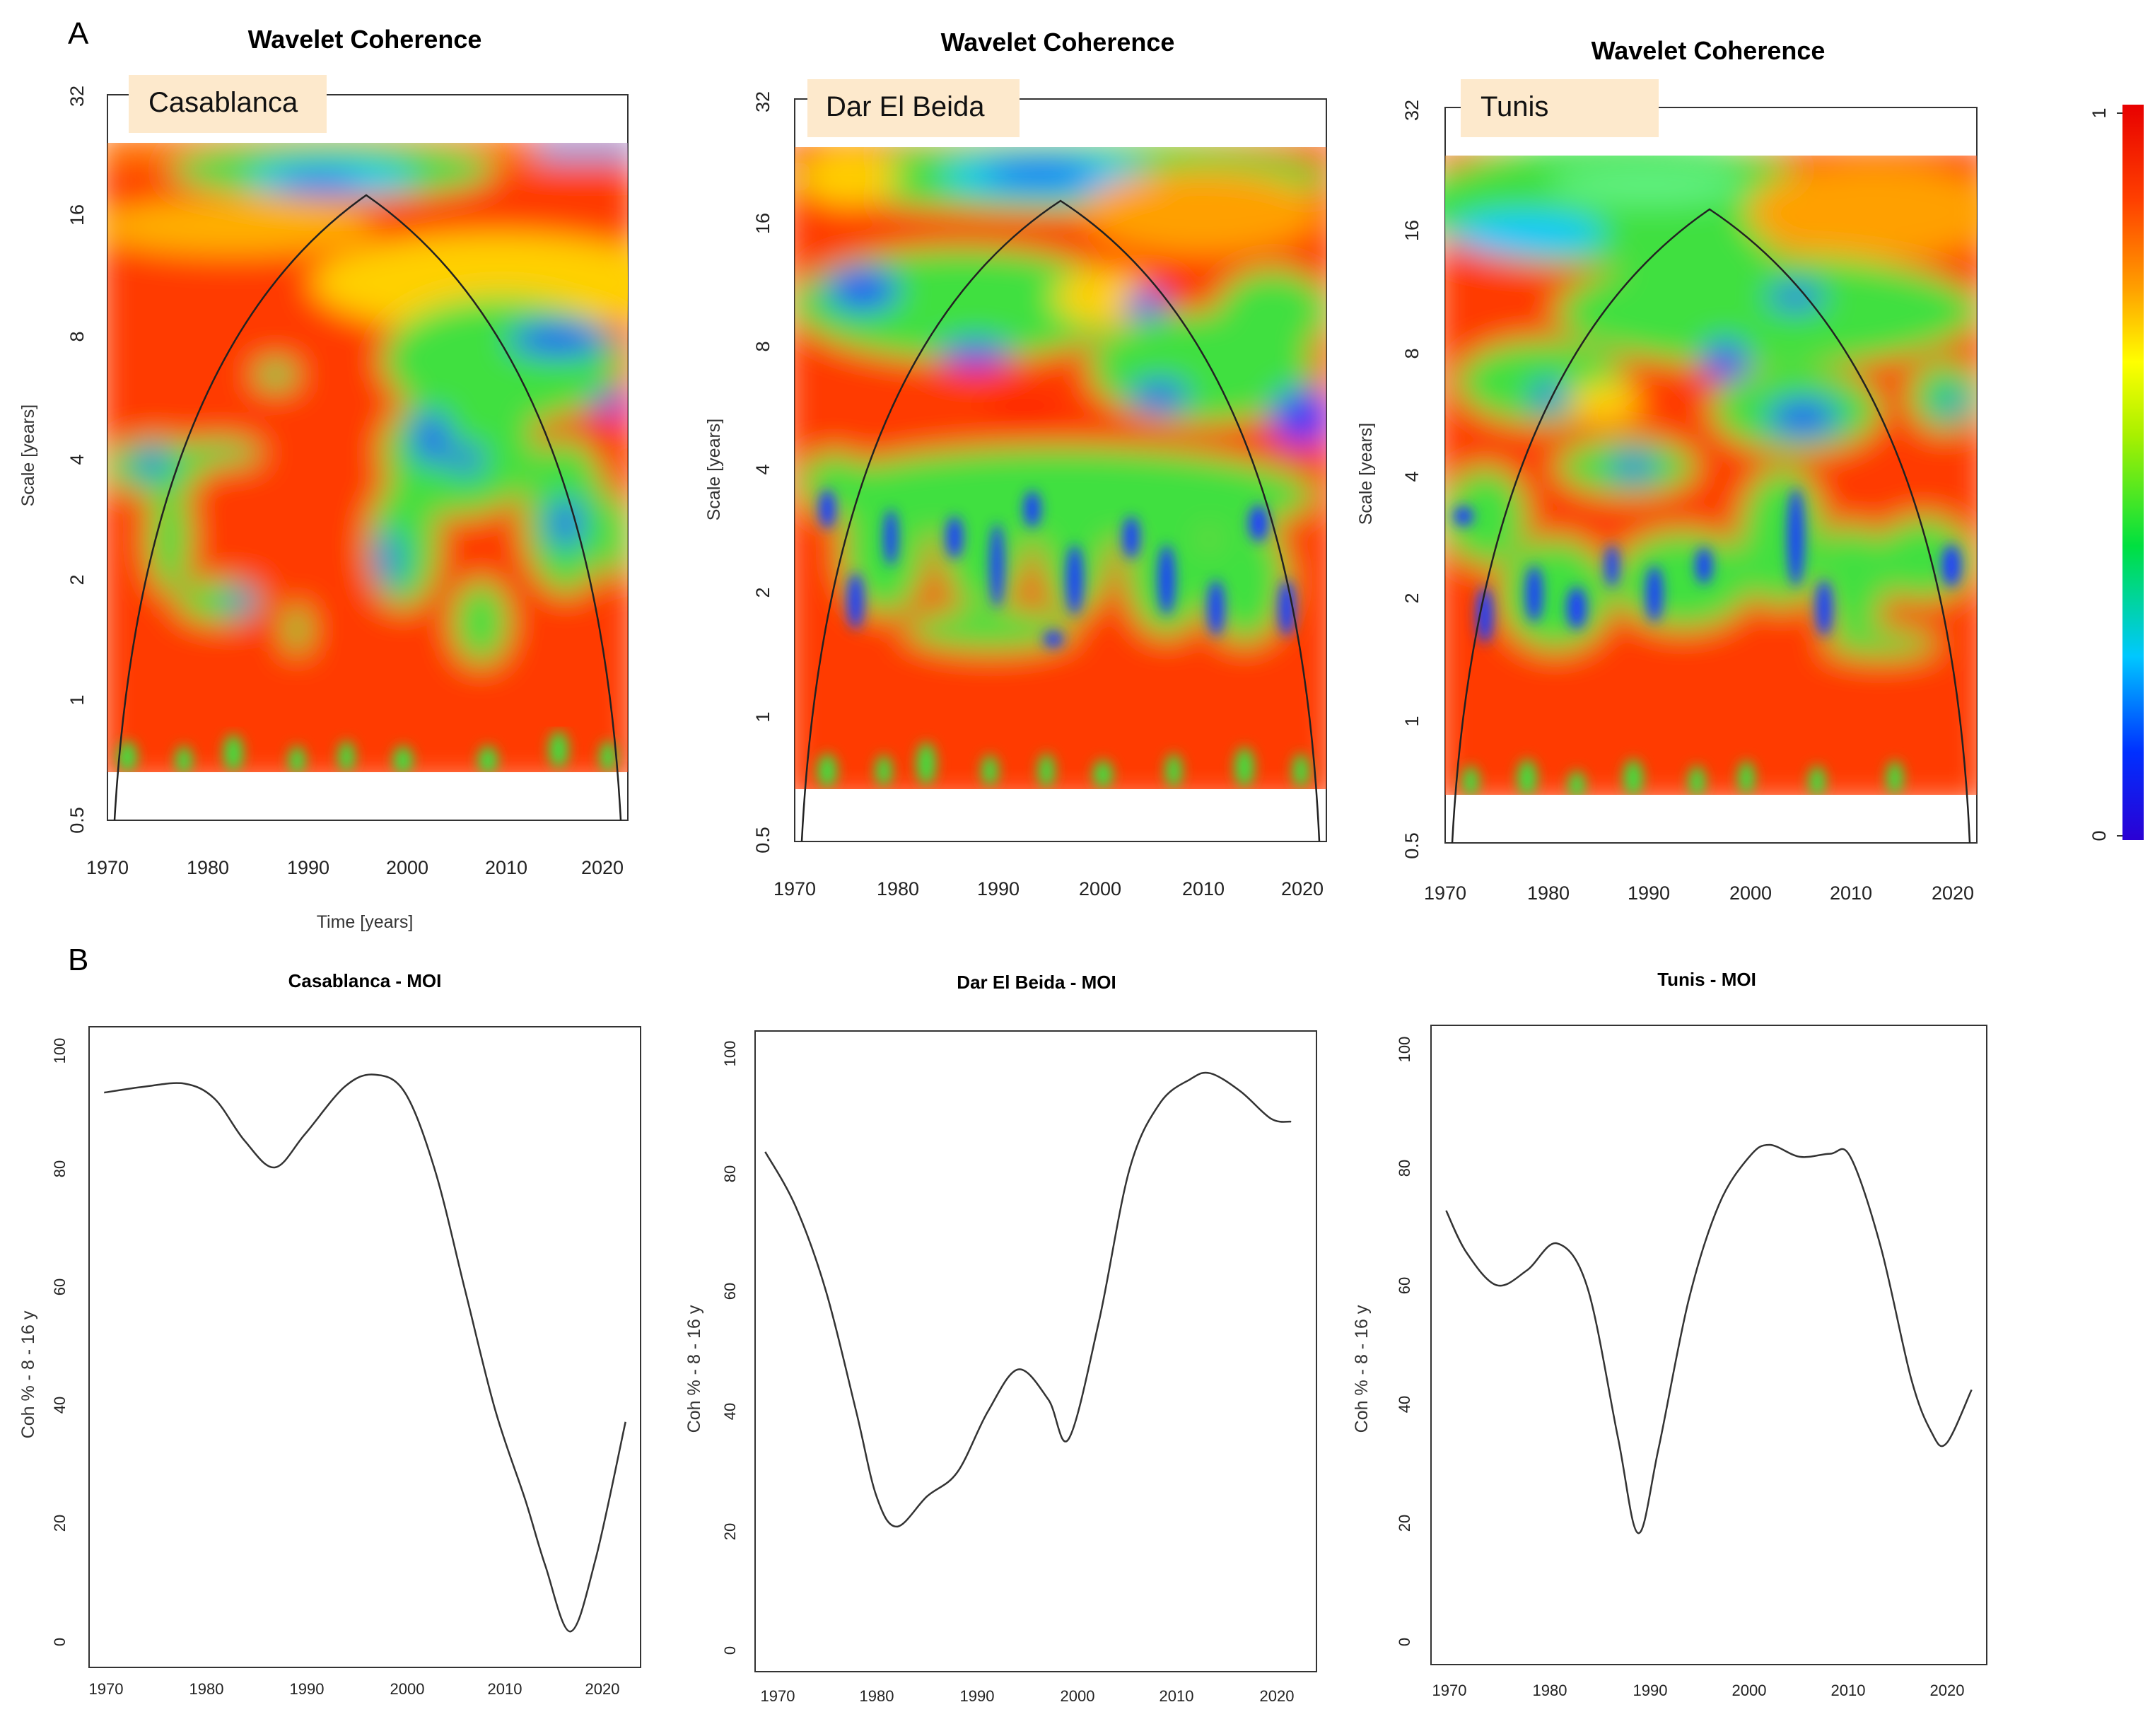 The height and width of the screenshot is (1736, 2155). I want to click on line-chart-title-dar-el-beida: Dar El Beida - MOI, so click(1036, 983).